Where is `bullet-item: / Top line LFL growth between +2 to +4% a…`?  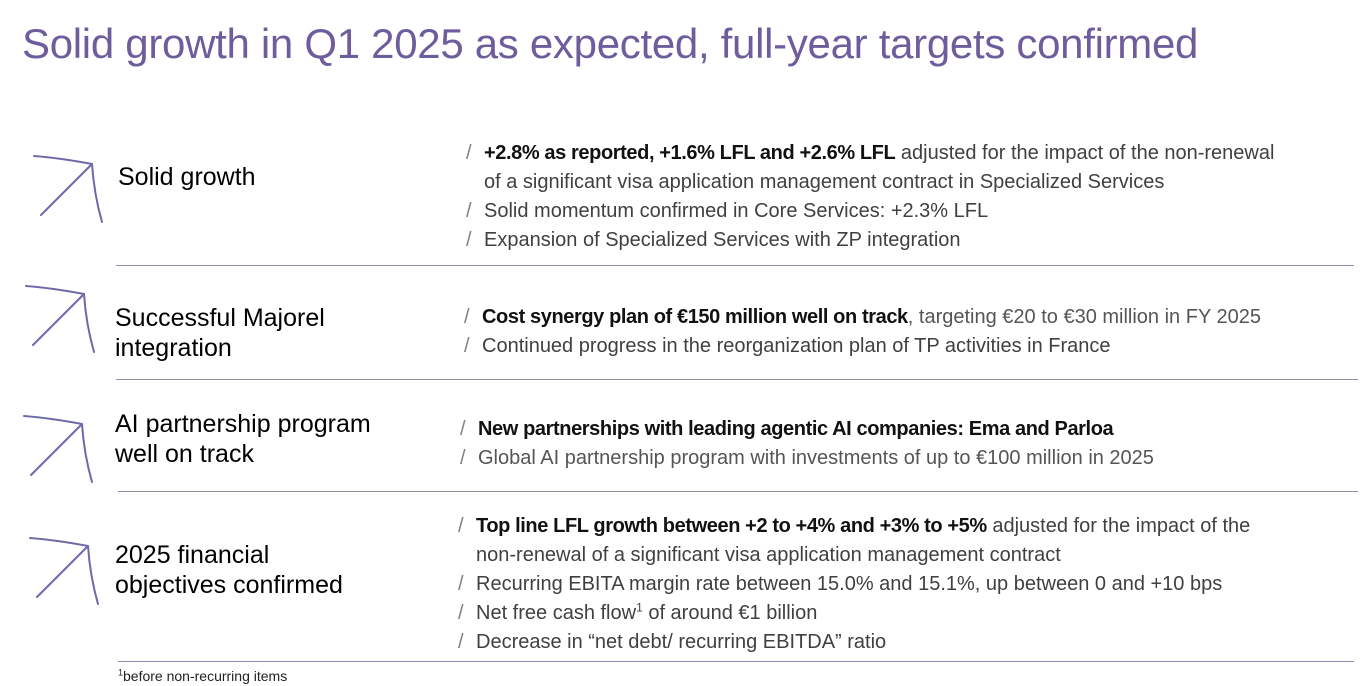 bullet-item: / Top line LFL growth between +2 to +4% a… is located at coordinates (854, 540).